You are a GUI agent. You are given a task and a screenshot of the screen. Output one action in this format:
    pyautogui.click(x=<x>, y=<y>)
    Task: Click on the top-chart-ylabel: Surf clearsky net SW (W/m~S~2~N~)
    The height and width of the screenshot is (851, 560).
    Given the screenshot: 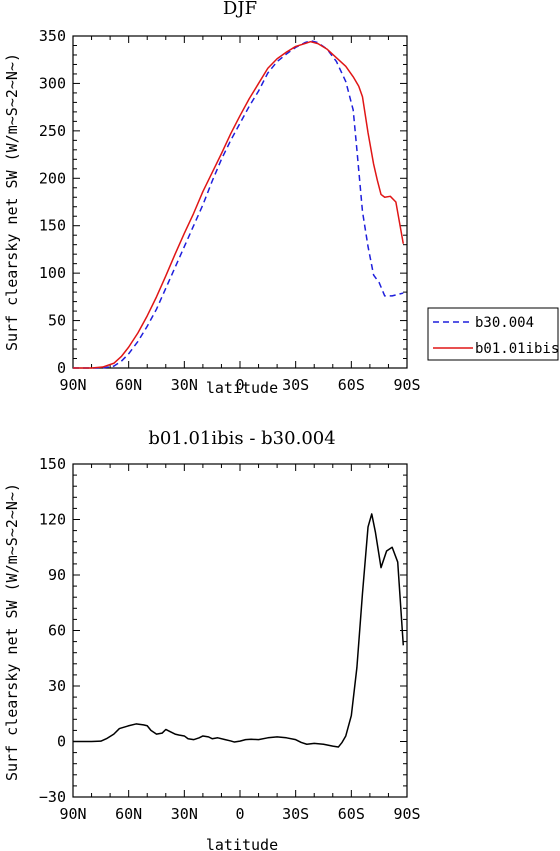 What is the action you would take?
    pyautogui.click(x=12, y=202)
    